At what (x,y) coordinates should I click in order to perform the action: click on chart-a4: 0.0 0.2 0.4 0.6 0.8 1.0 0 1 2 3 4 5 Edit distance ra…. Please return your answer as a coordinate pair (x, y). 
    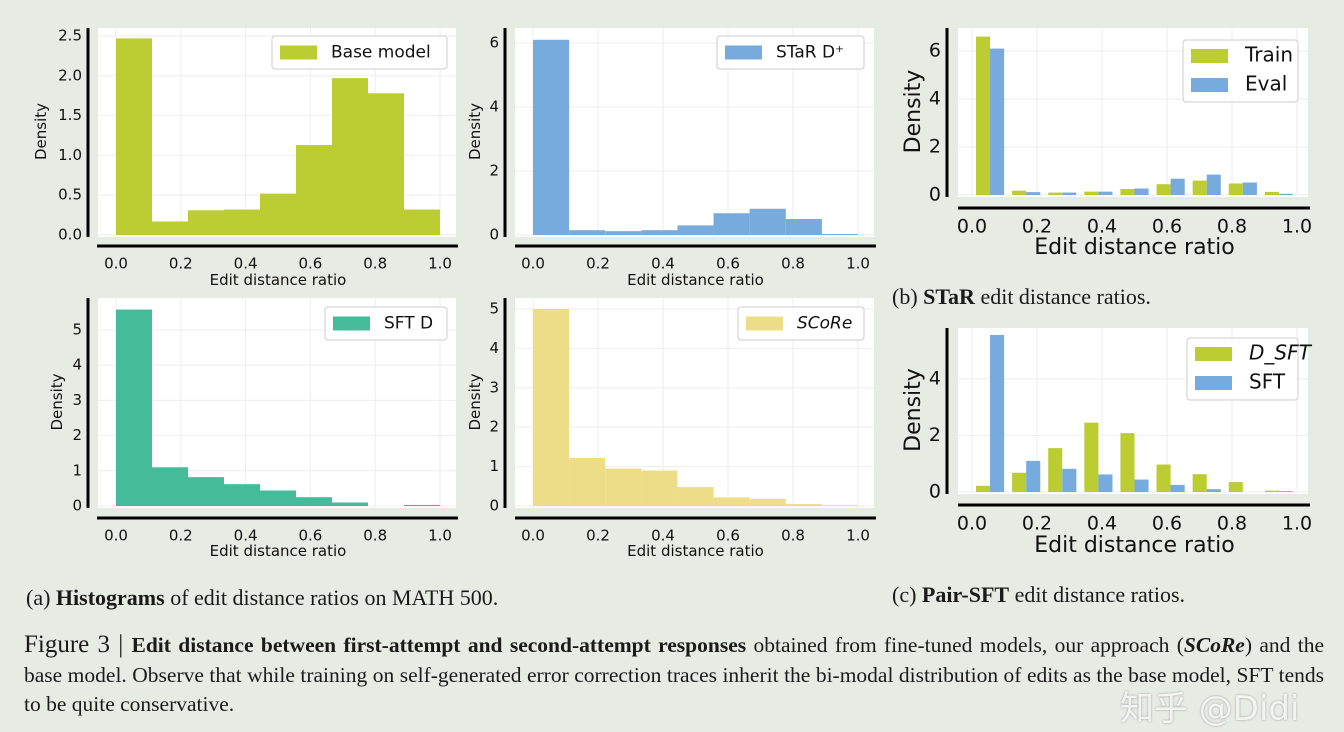
    Looking at the image, I should click on (671, 429).